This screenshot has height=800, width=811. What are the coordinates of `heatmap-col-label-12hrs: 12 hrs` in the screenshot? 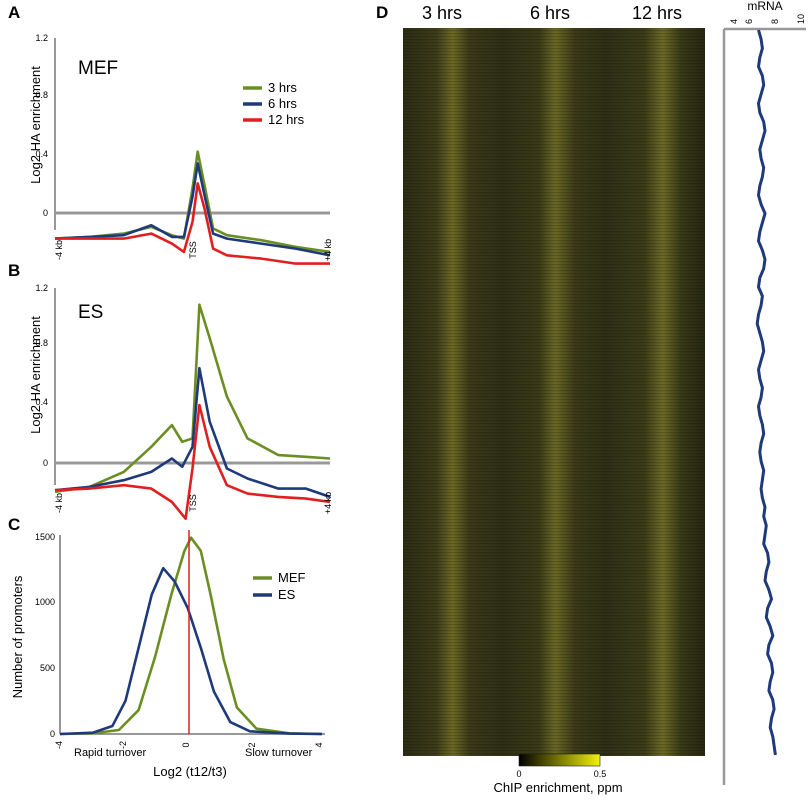 It's located at (657, 13).